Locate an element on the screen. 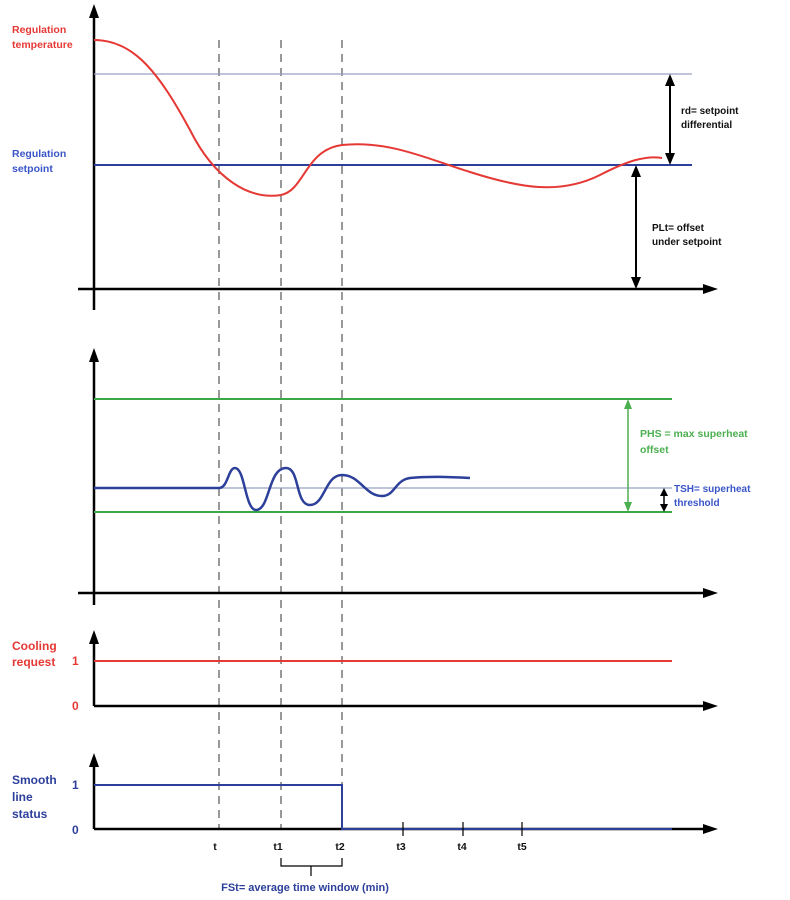 The image size is (790, 900). panel4-y-arrow is located at coordinates (94, 760).